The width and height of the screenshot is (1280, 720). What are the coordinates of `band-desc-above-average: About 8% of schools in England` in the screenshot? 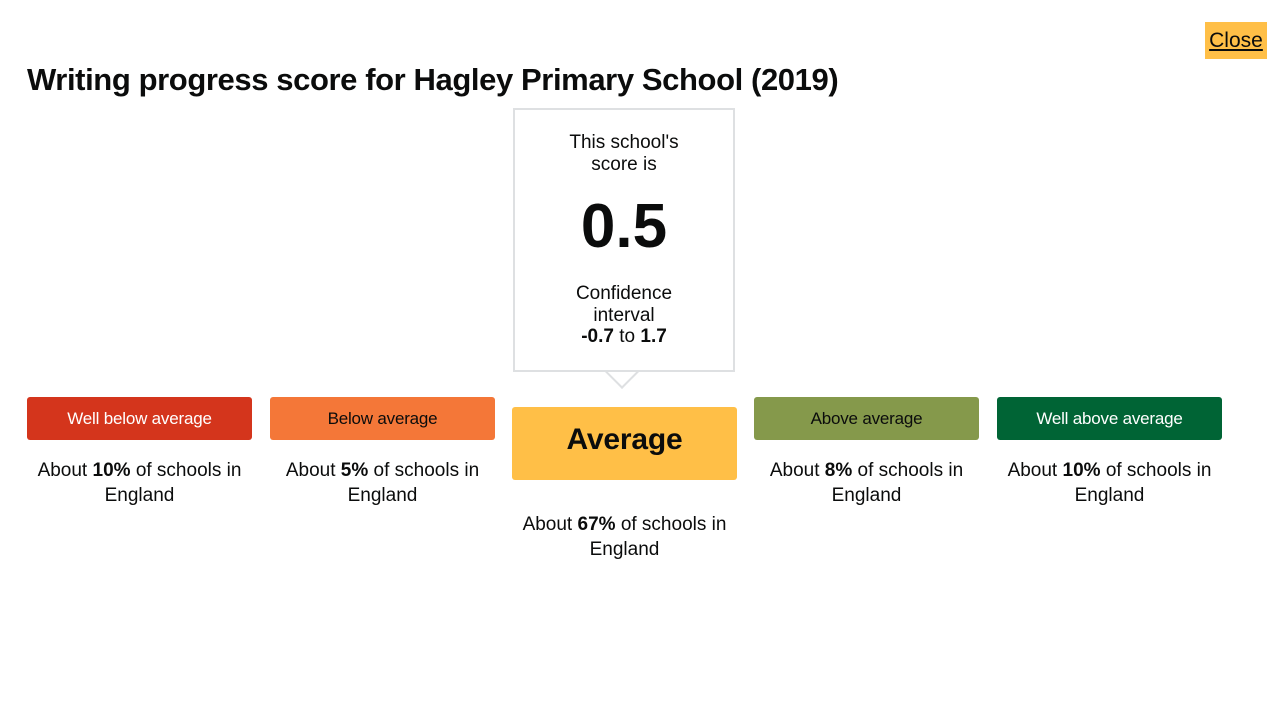 It's located at (866, 483).